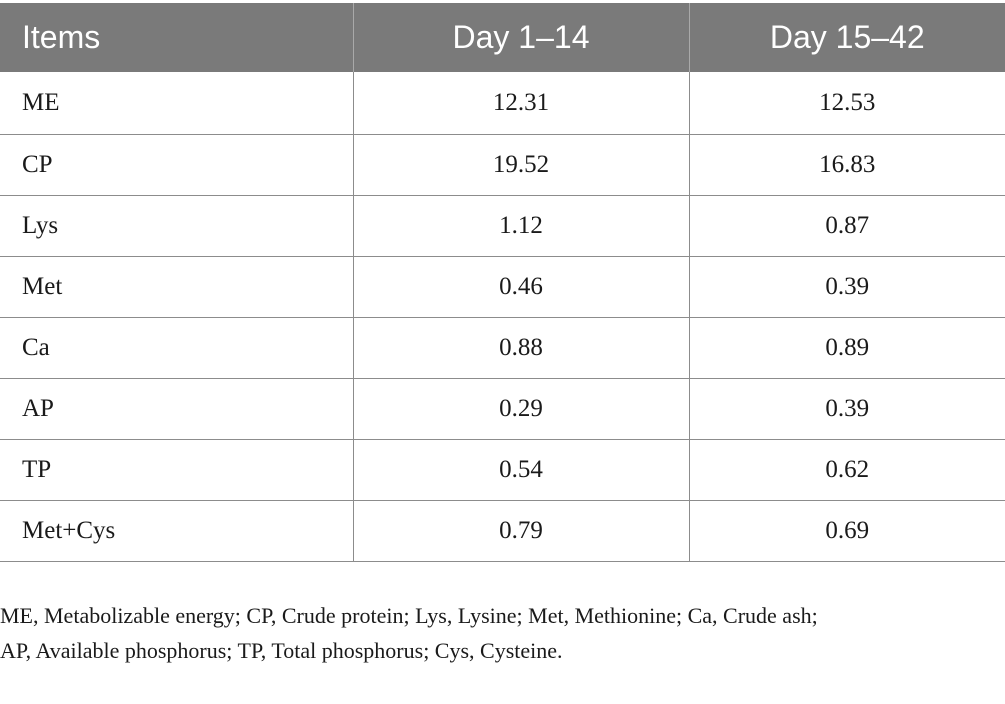  What do you see at coordinates (847, 531) in the screenshot?
I see `day-15-42-cell: 0.69` at bounding box center [847, 531].